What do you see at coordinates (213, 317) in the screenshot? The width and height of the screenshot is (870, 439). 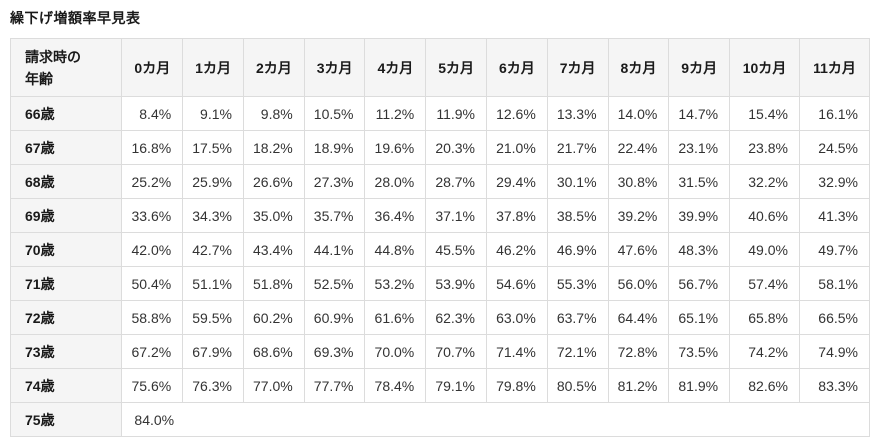 I see `rate-cell: 59.5%` at bounding box center [213, 317].